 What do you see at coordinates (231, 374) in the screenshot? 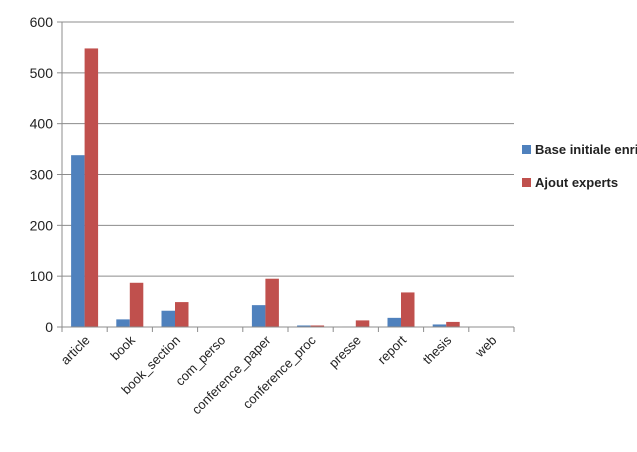
I see `x-category-label: conference_paper` at bounding box center [231, 374].